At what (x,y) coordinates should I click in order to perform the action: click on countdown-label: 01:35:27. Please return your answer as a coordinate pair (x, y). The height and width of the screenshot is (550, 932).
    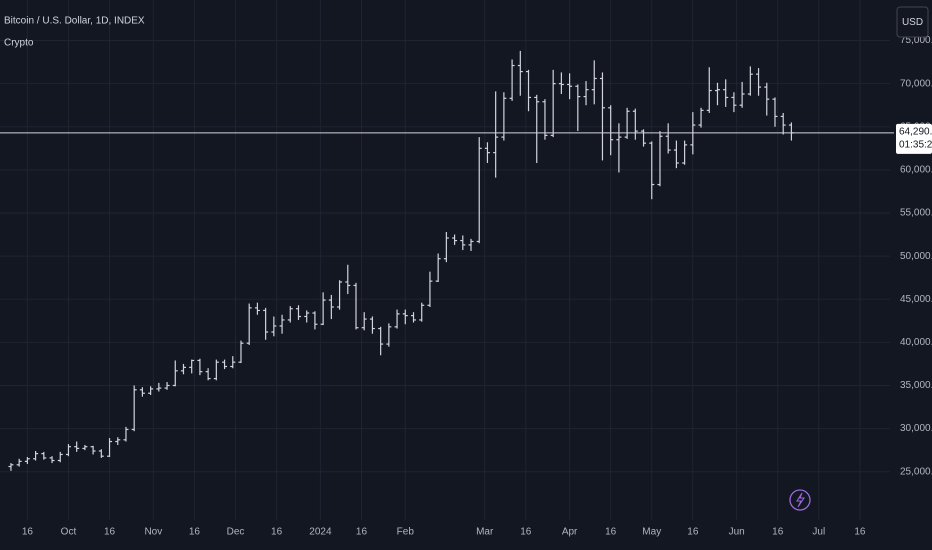
    Looking at the image, I should click on (915, 145).